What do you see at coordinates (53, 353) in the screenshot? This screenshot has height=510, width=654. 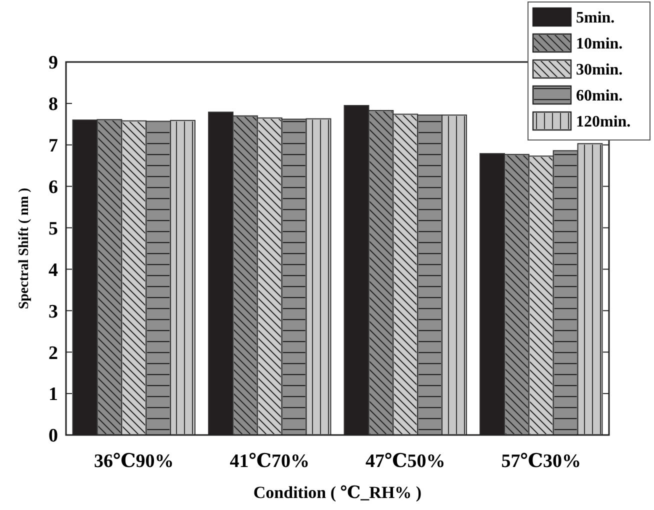 I see `y-tick-label: 2` at bounding box center [53, 353].